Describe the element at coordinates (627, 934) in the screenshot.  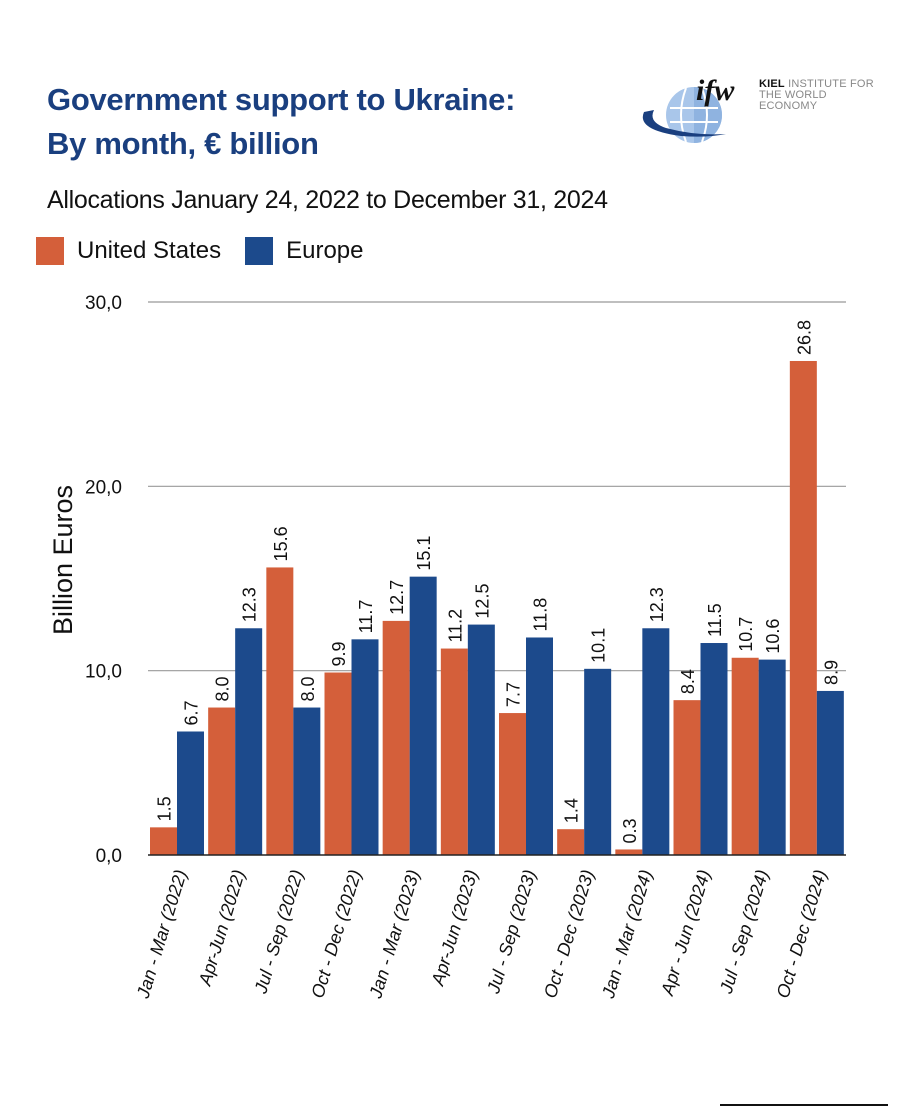
I see `x-tick-label: Jan - Mar (2024)` at that location.